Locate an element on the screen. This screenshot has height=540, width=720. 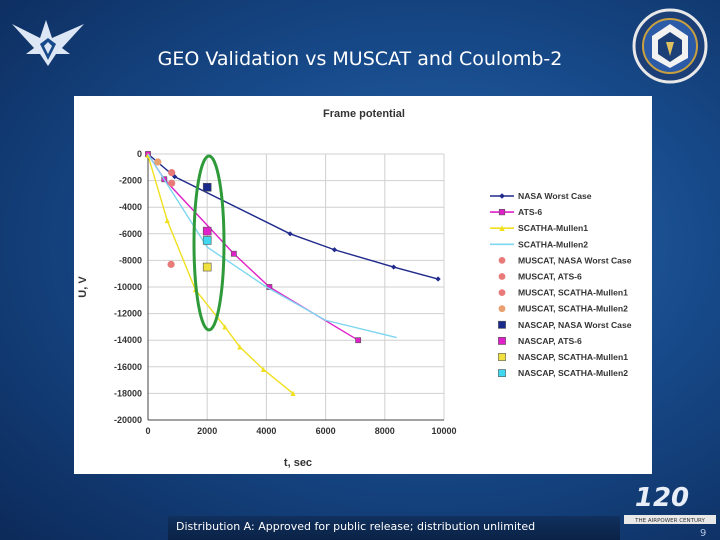
highlight-ellipse is located at coordinates (209, 243).